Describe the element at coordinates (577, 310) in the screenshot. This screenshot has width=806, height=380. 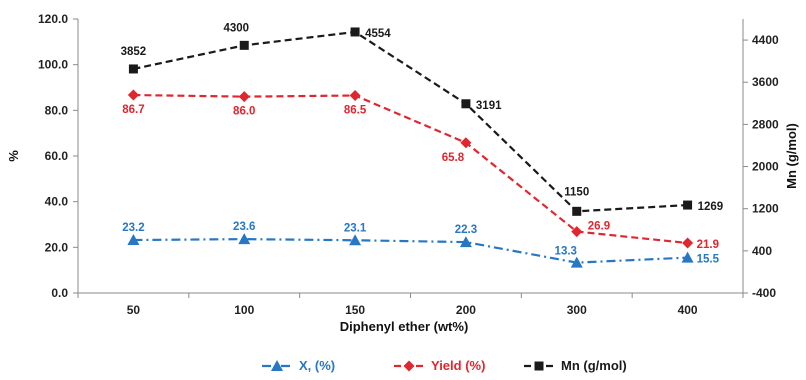
I see `x-tick-label: 300` at that location.